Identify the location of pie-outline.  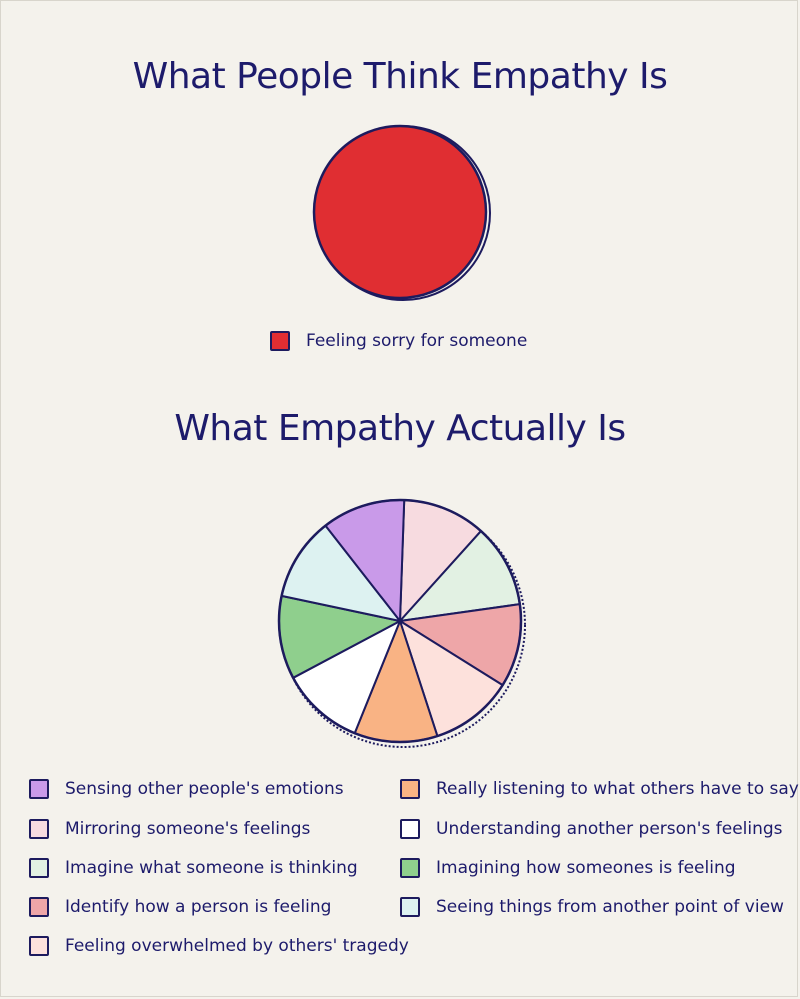
(400, 621).